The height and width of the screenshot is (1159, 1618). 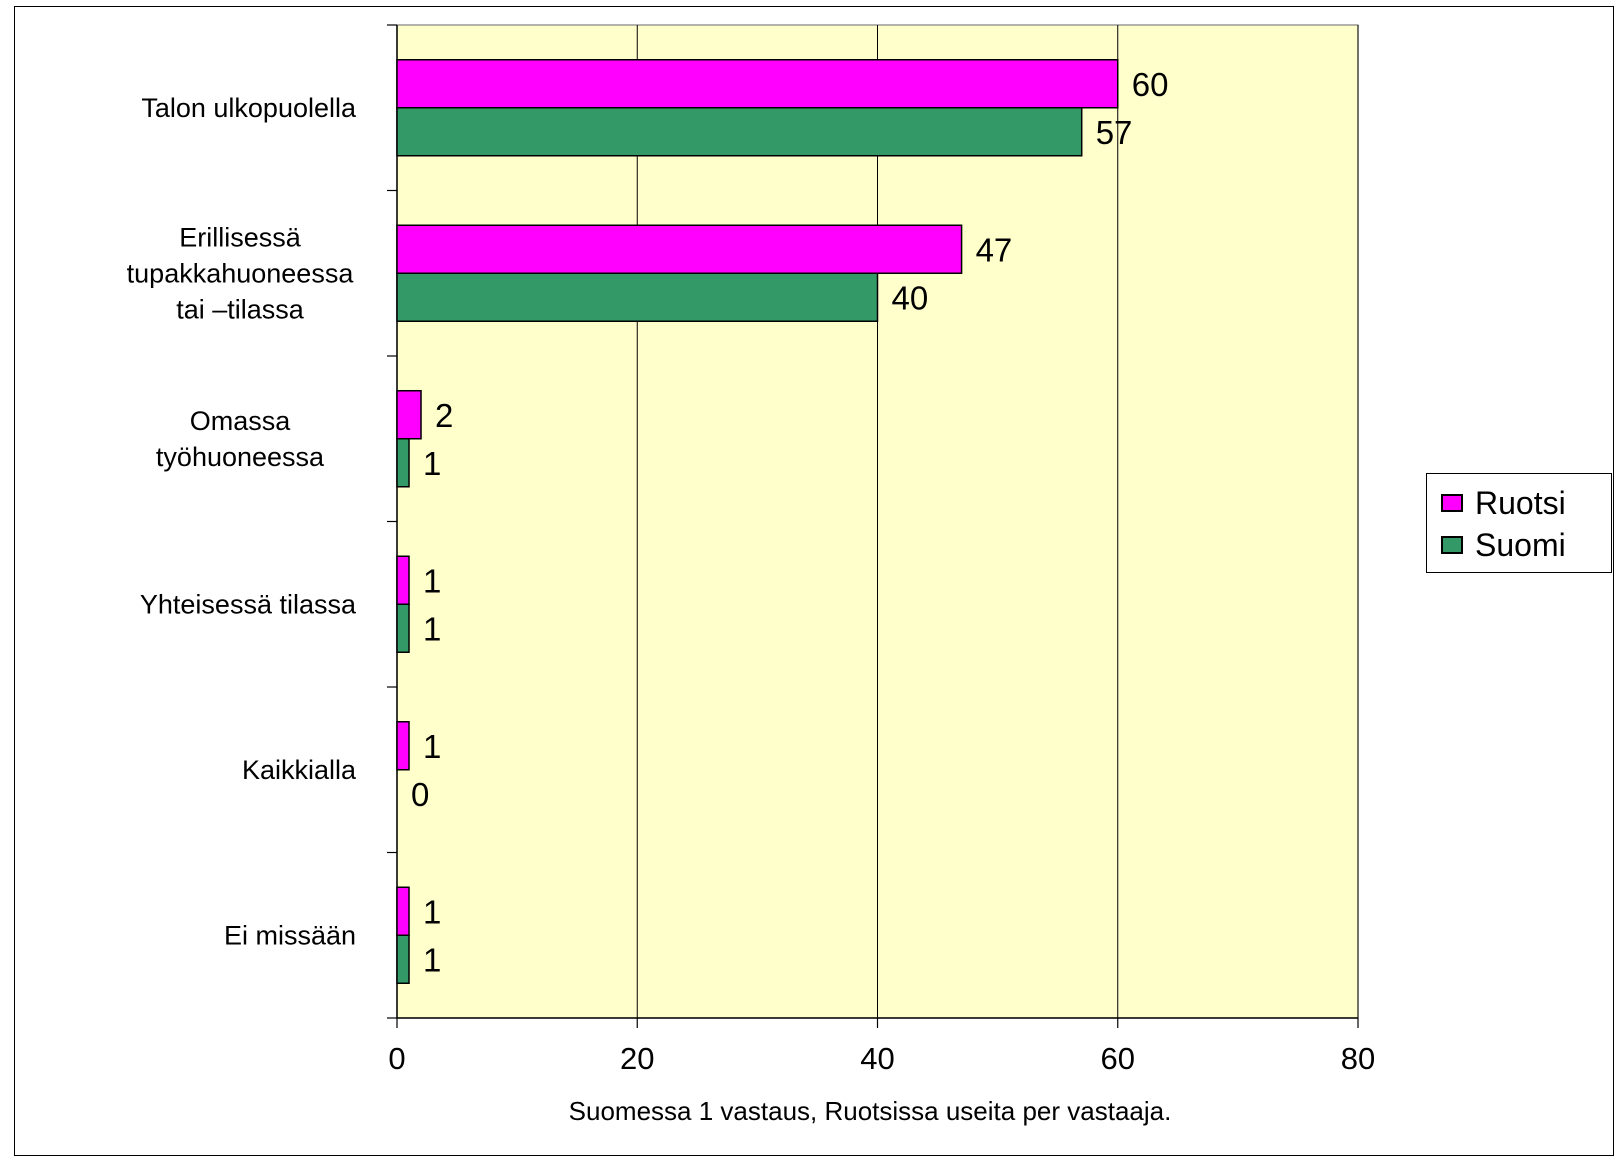 I want to click on category-label: Ei missään, so click(x=290, y=935).